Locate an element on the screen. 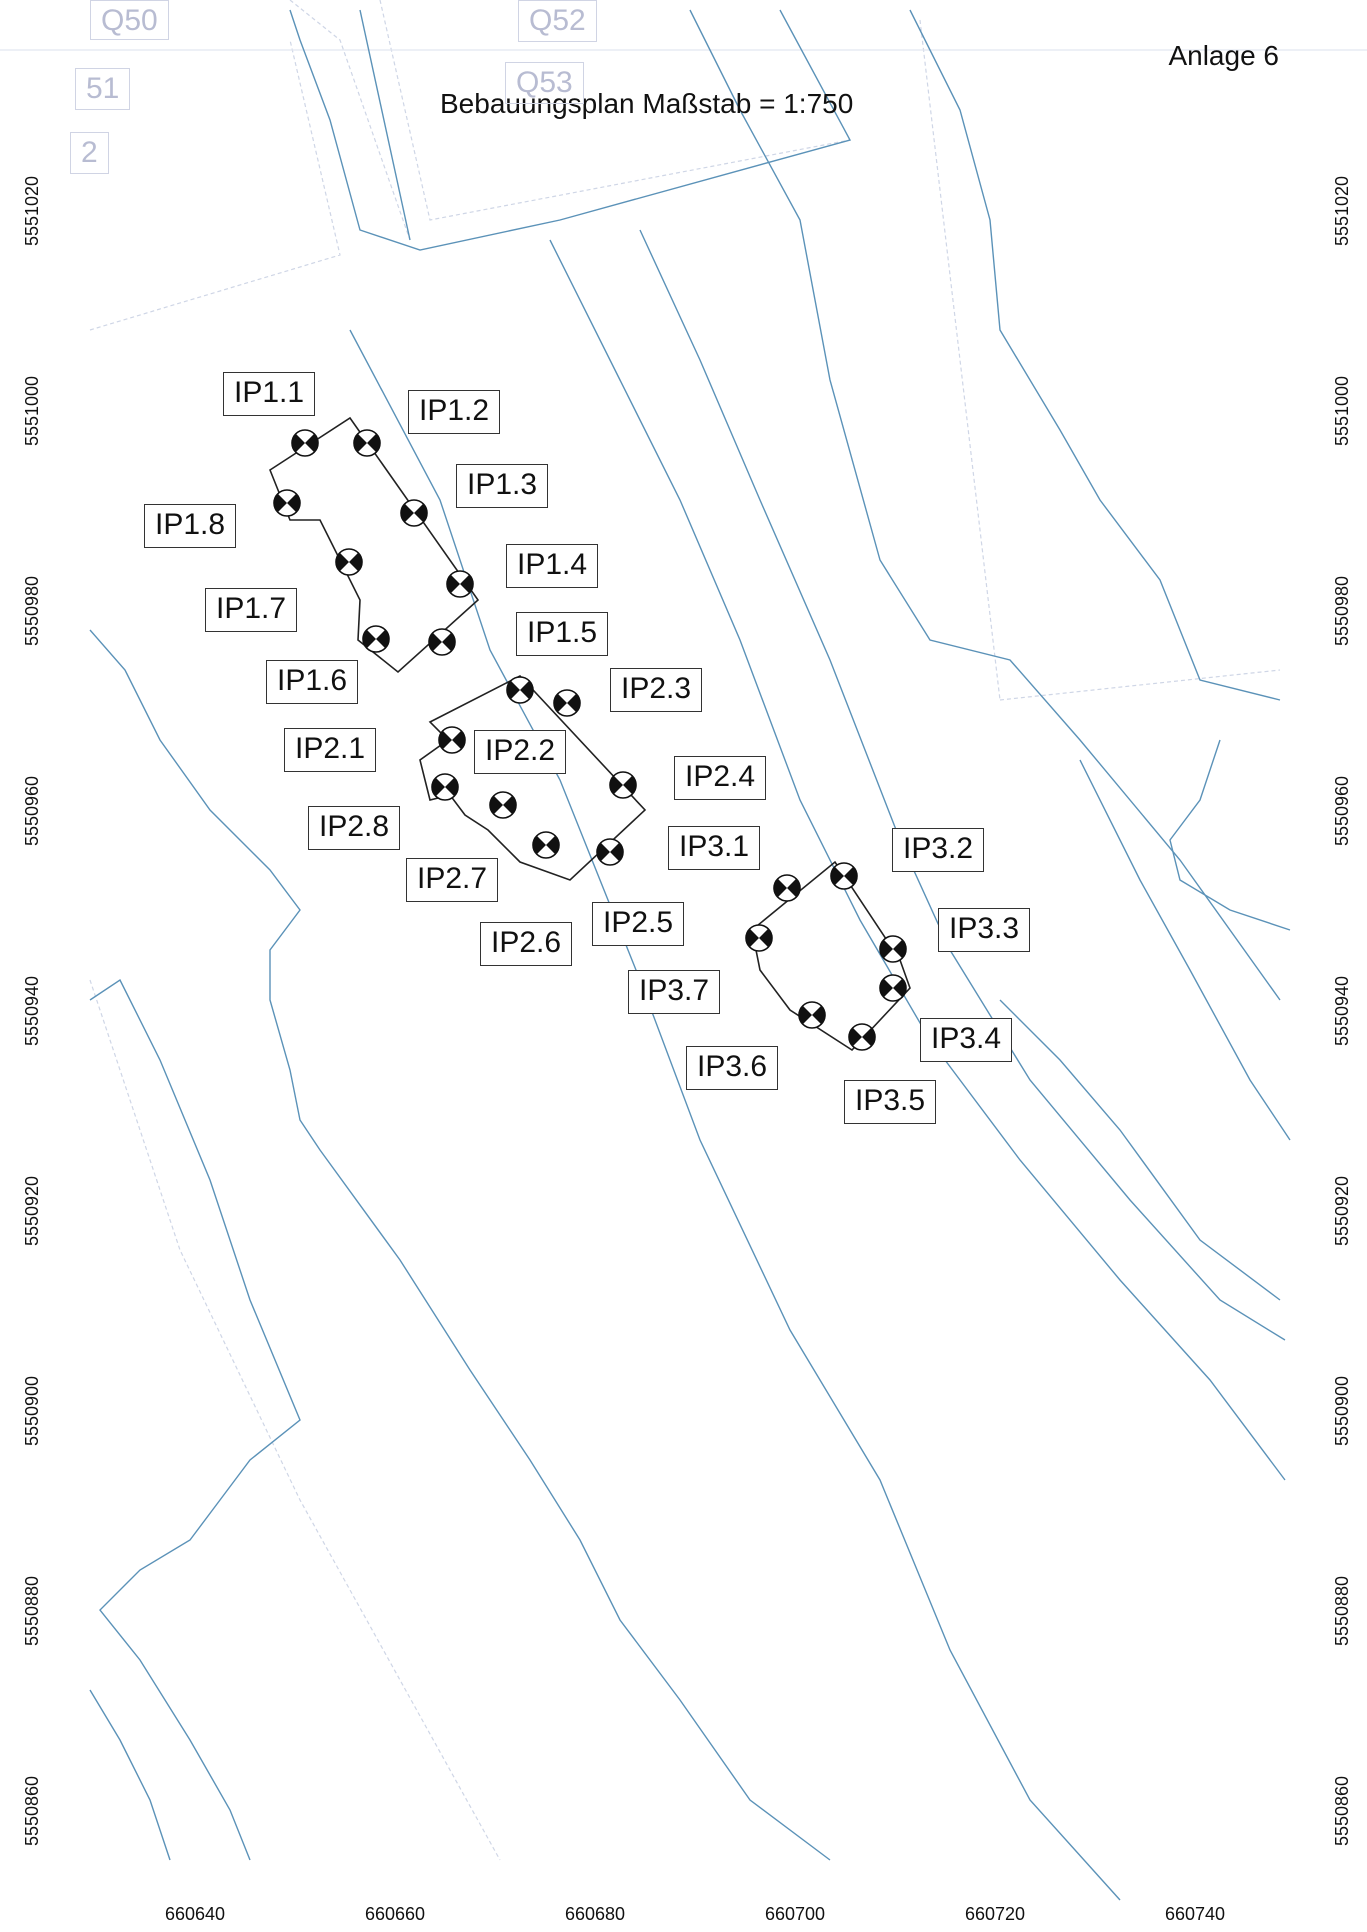 This screenshot has width=1367, height=1932. y-label-right: 5551020 is located at coordinates (1342, 211).